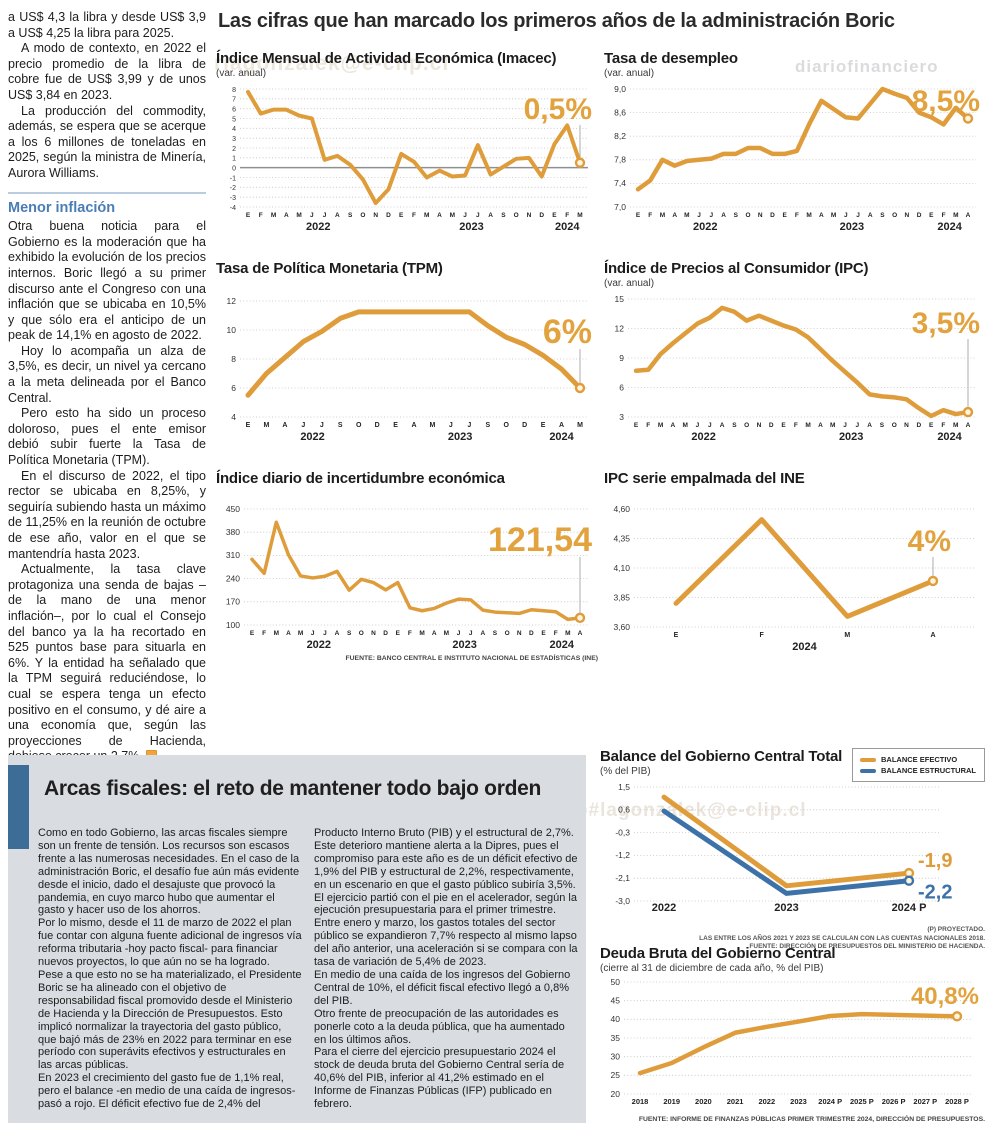 This screenshot has height=1133, width=988. I want to click on svg-text: 9, so click(621, 358).